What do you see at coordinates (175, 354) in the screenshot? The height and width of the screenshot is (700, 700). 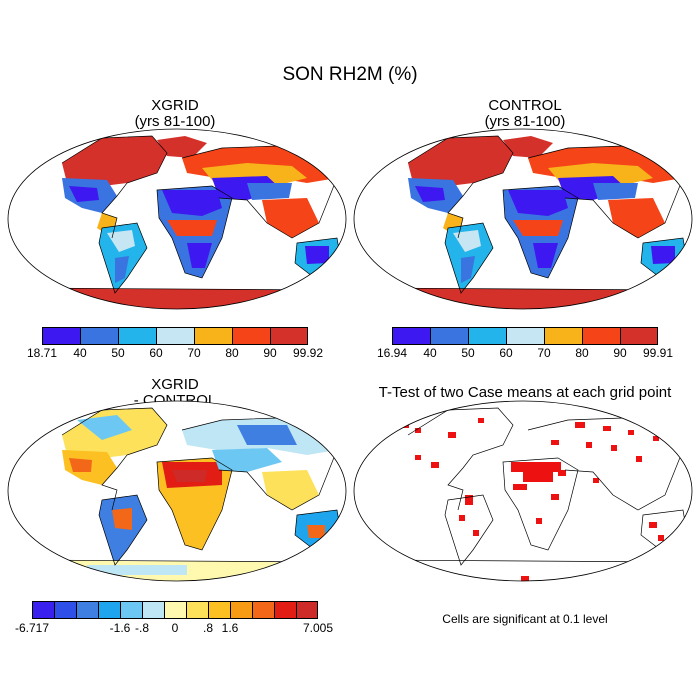 I see `colorbar-xgrid-labels: 18.71 40 50 60 70 80 90 99.92` at bounding box center [175, 354].